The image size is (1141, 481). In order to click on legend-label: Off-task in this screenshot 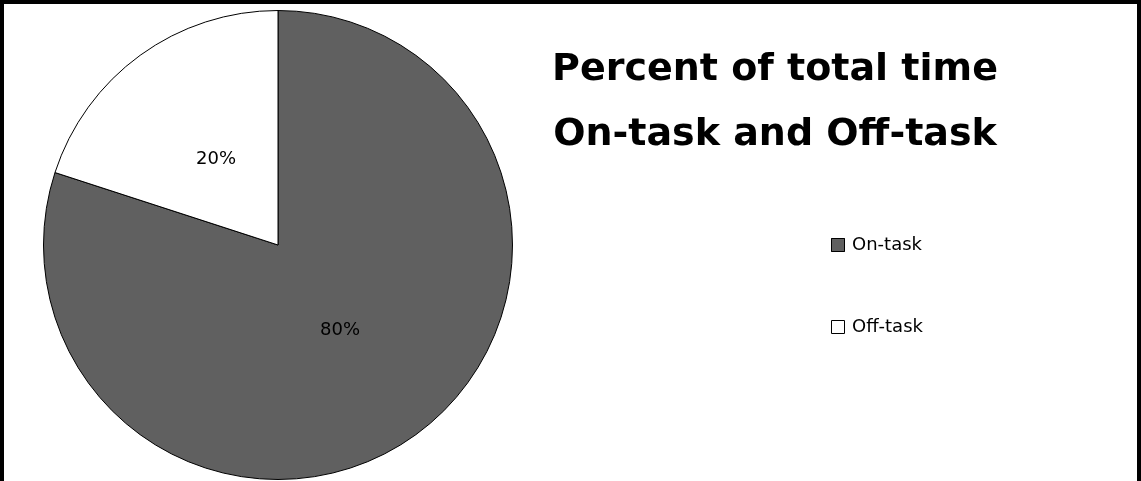, I will do `click(888, 325)`.